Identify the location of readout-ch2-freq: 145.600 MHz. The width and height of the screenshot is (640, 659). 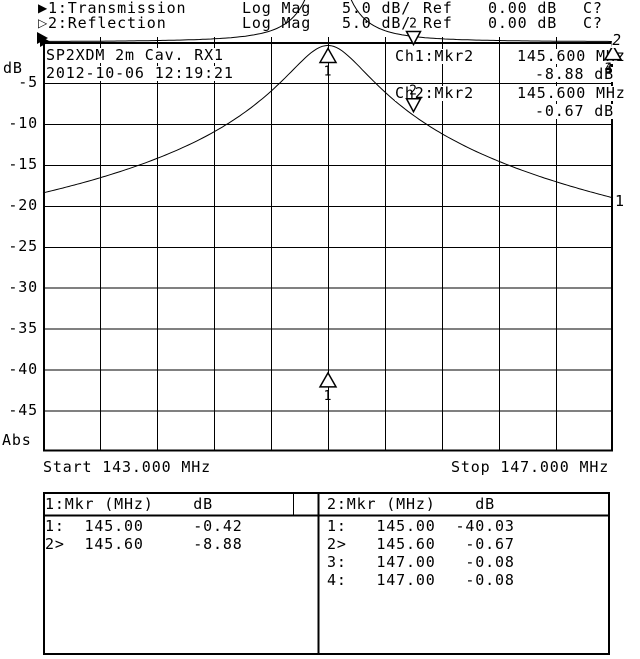
(571, 93).